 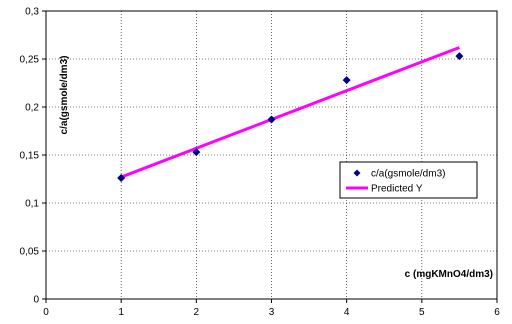 I want to click on y-tick-label: 0,2, so click(x=32, y=108).